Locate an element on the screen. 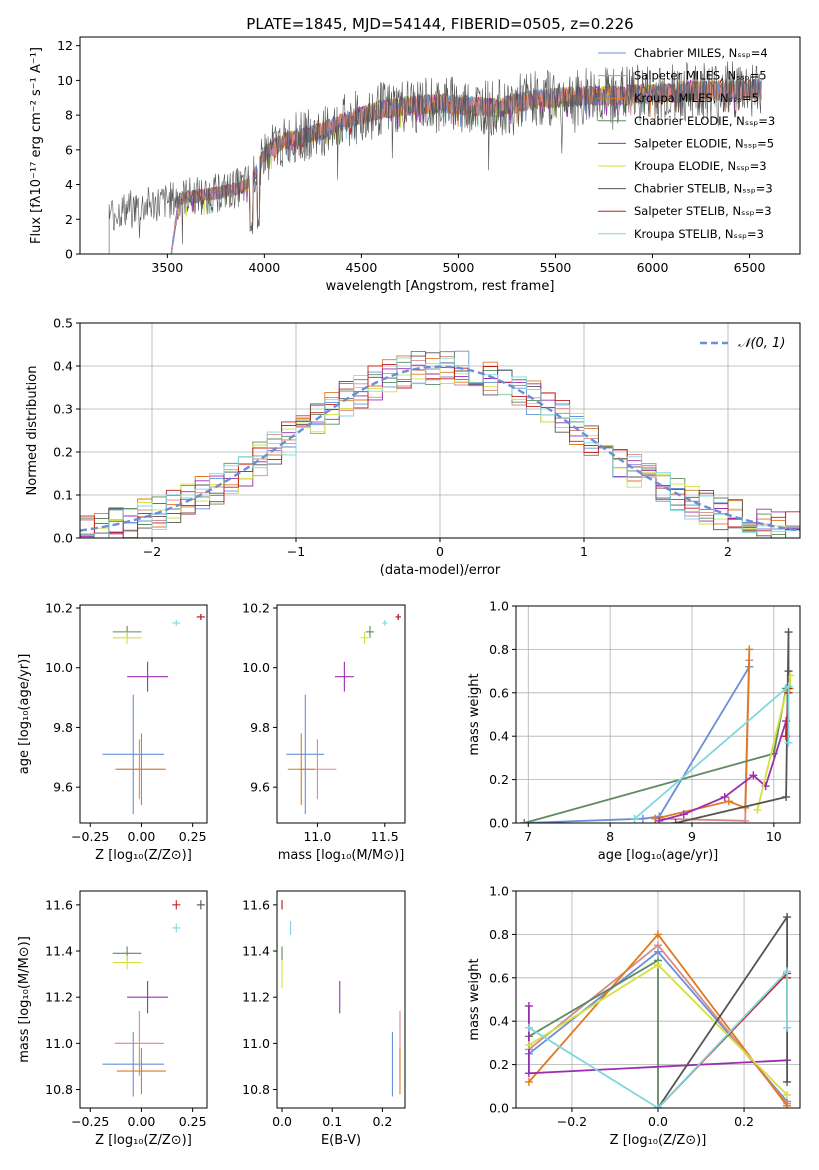  y-tick-label: 10 is located at coordinates (65, 80).